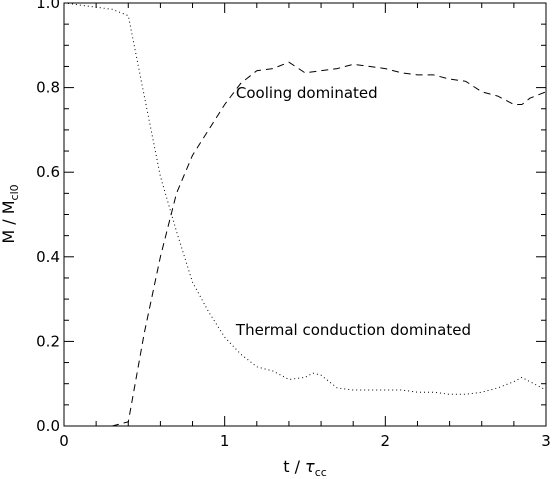  What do you see at coordinates (10, 213) in the screenshot?
I see `y-axis-label: M / Mcl0` at bounding box center [10, 213].